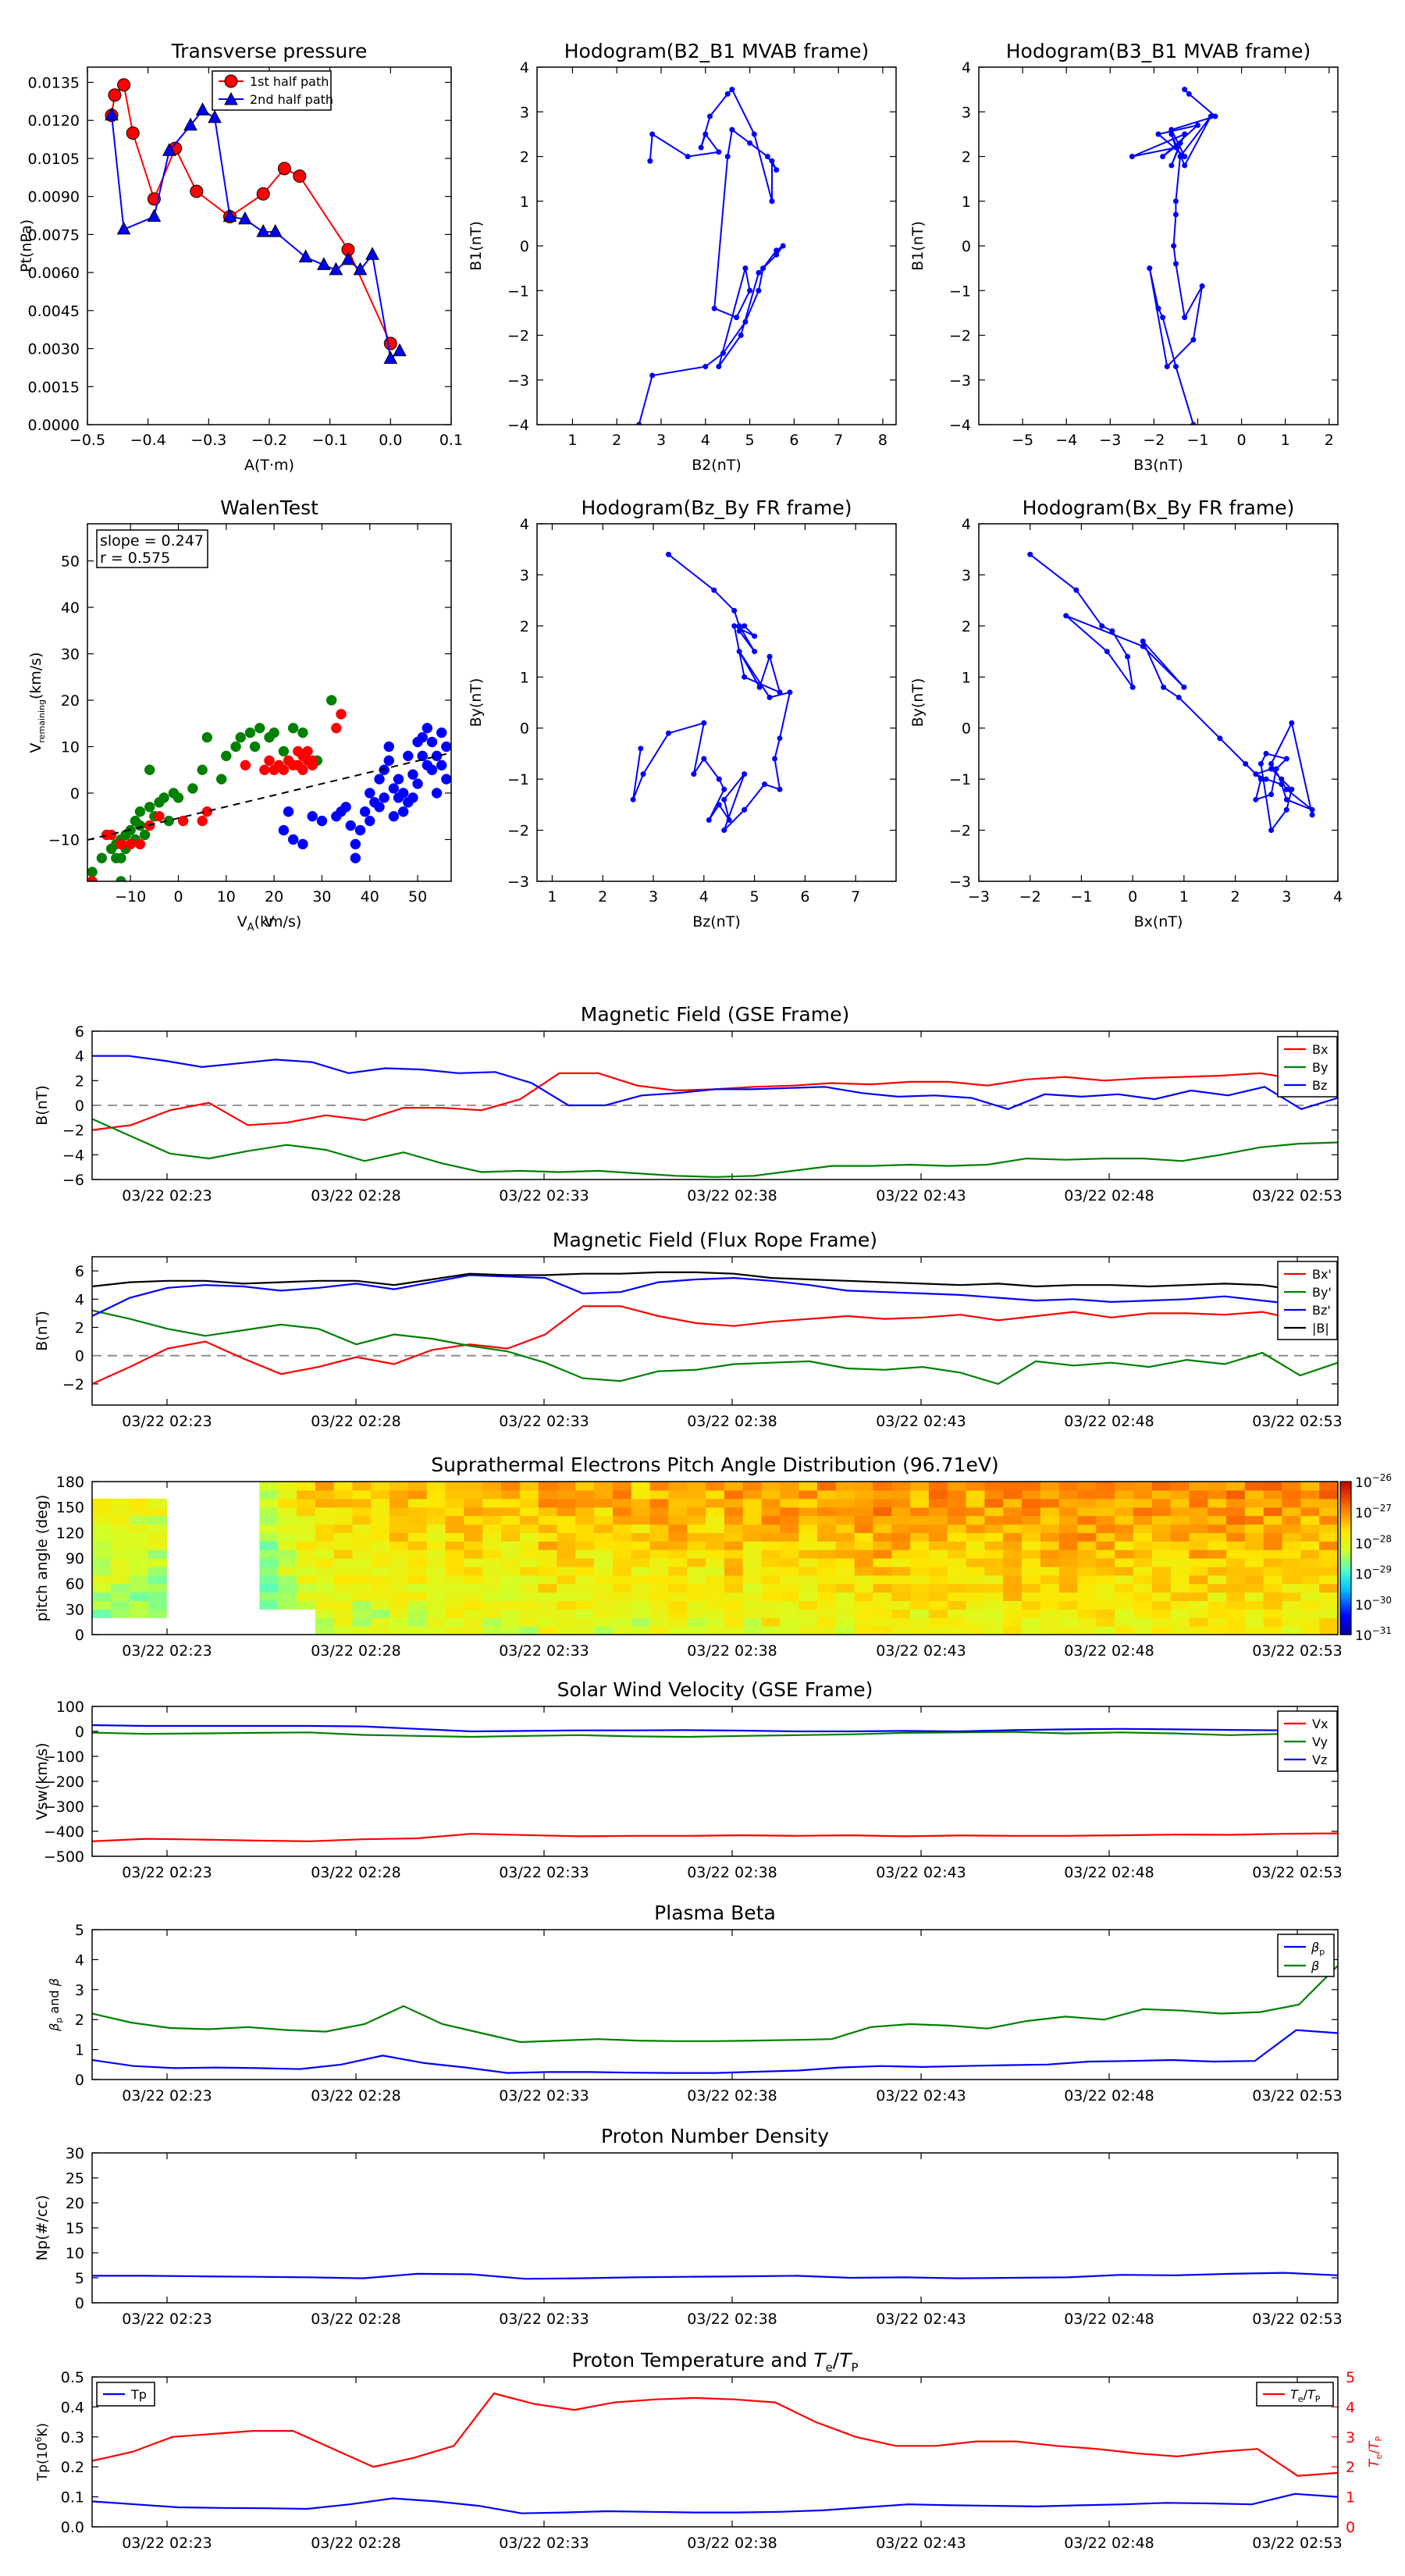 This screenshot has height=2576, width=1405. I want to click on x-tick-label: −4, so click(1066, 440).